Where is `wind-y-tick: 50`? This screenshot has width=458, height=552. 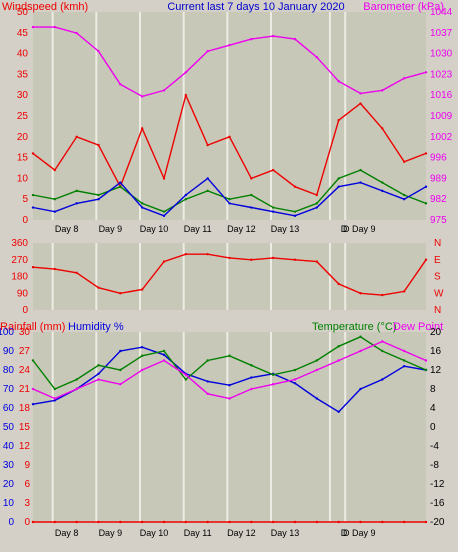
wind-y-tick: 50 is located at coordinates (23, 12).